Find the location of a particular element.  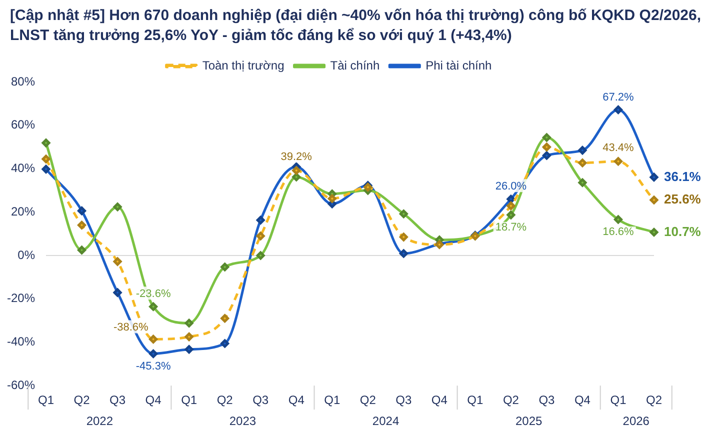

y-tick-label: -60% is located at coordinates (21, 385).